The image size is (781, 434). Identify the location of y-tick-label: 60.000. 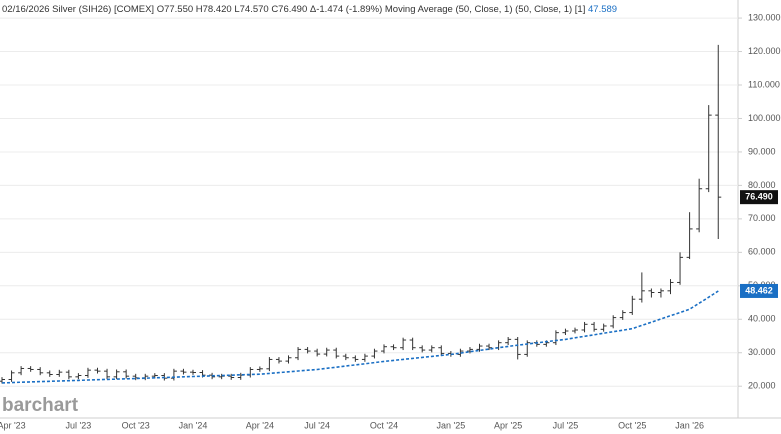
(762, 252).